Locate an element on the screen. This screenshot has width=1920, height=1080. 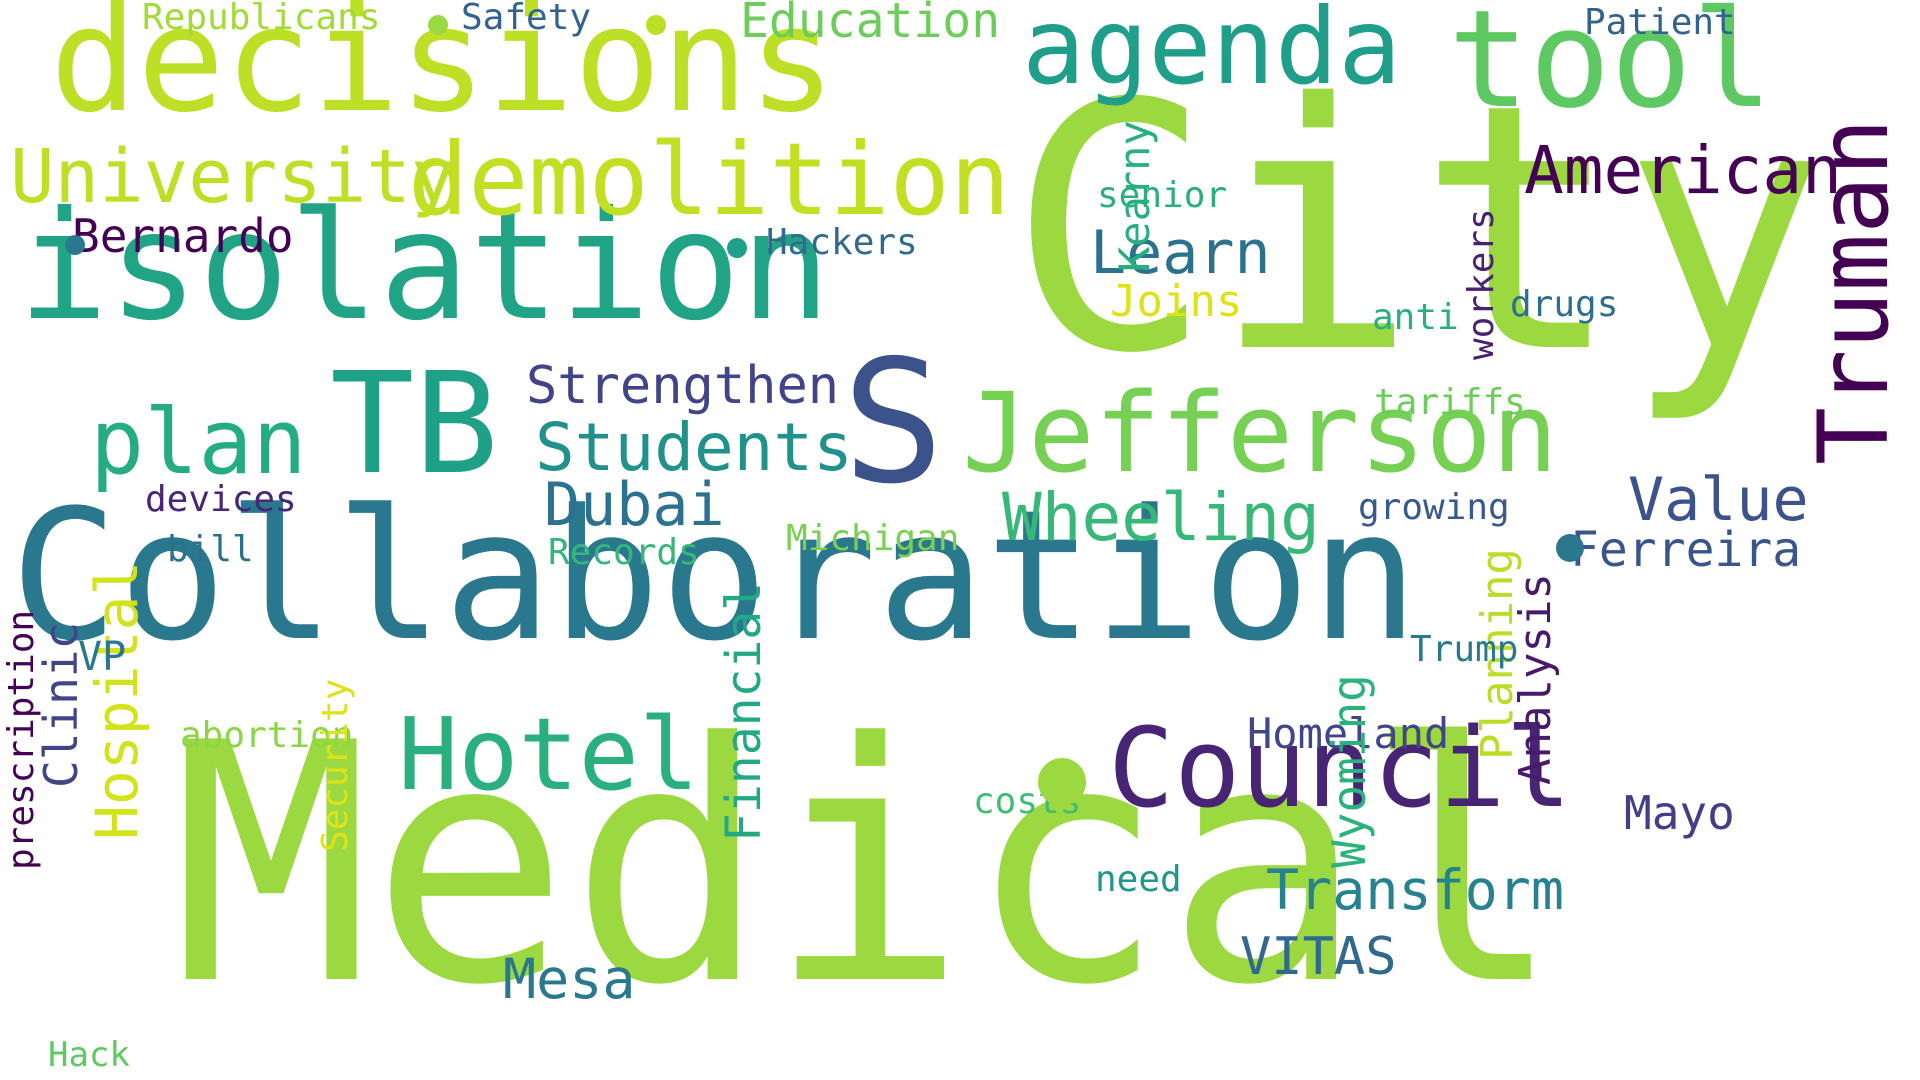
word-vitas: VITAS is located at coordinates (1318, 957).